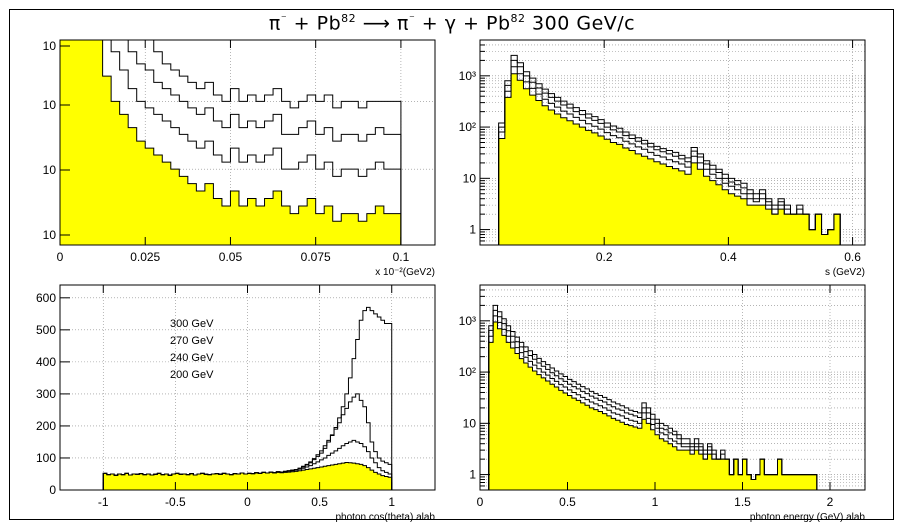 Image resolution: width=904 pixels, height=529 pixels. Describe the element at coordinates (46, 298) in the screenshot. I see `y-tick-label: 600` at that location.